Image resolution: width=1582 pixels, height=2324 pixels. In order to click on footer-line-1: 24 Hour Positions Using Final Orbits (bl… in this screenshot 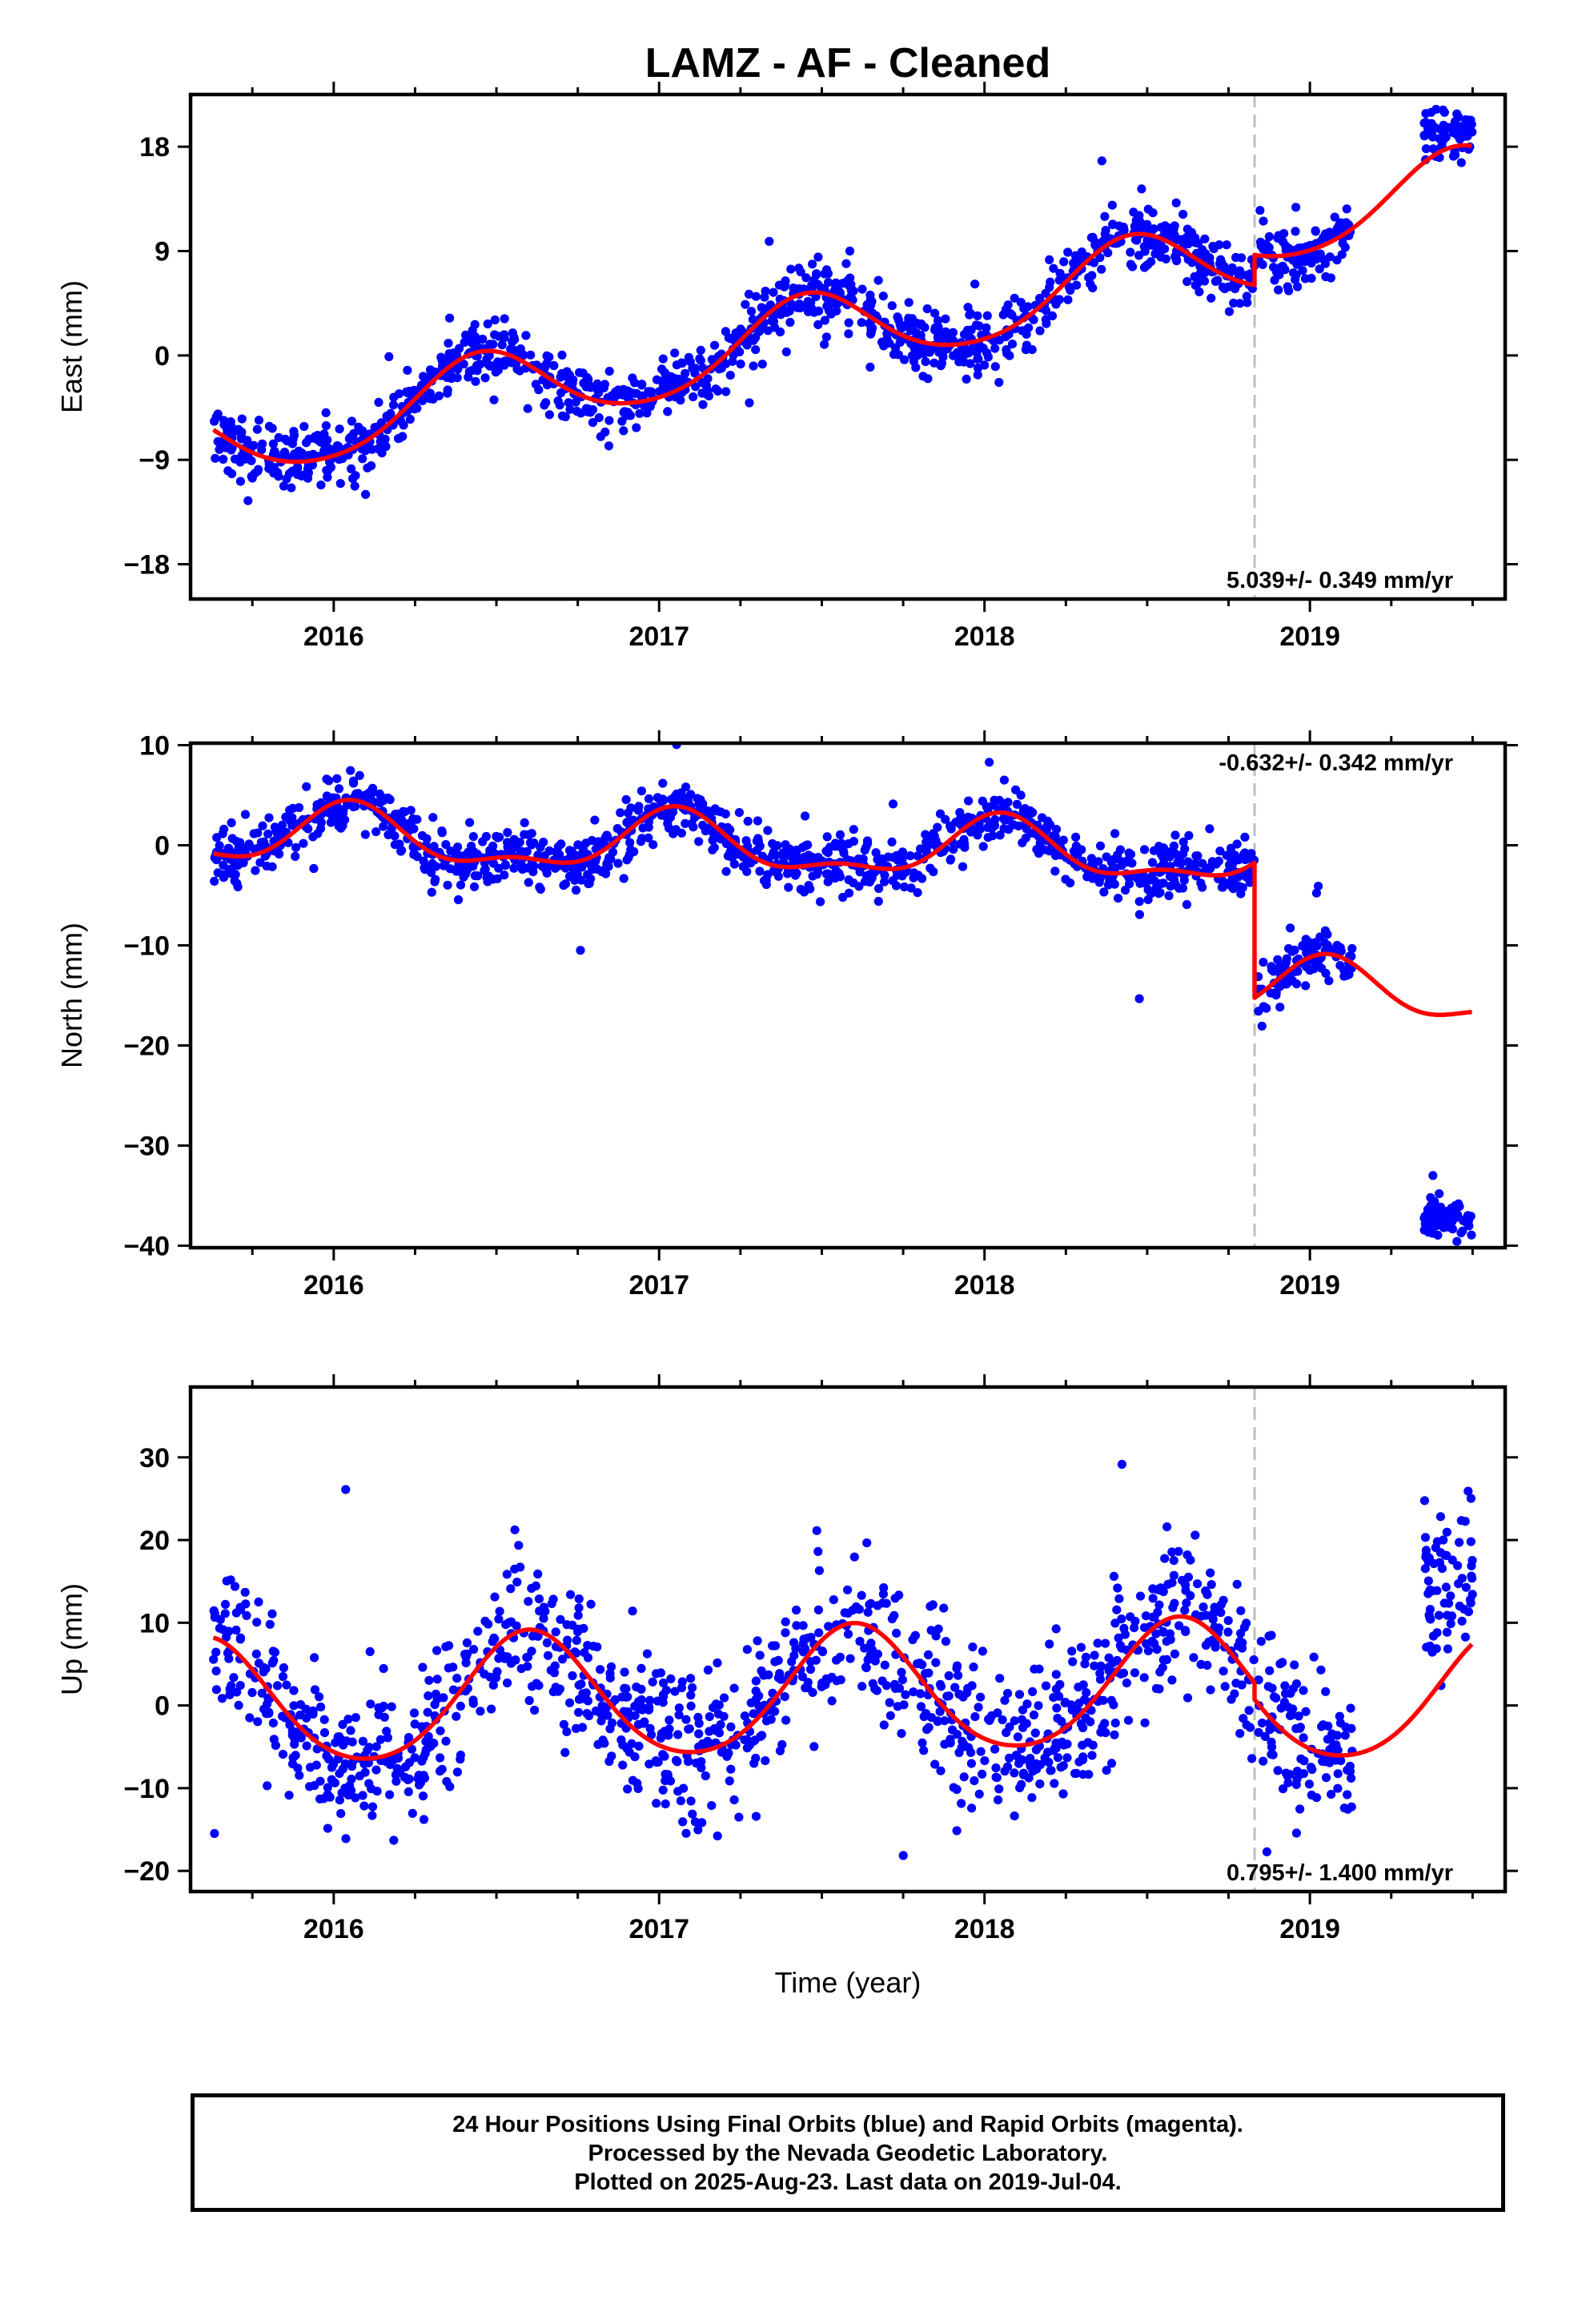, I will do `click(847, 2124)`.